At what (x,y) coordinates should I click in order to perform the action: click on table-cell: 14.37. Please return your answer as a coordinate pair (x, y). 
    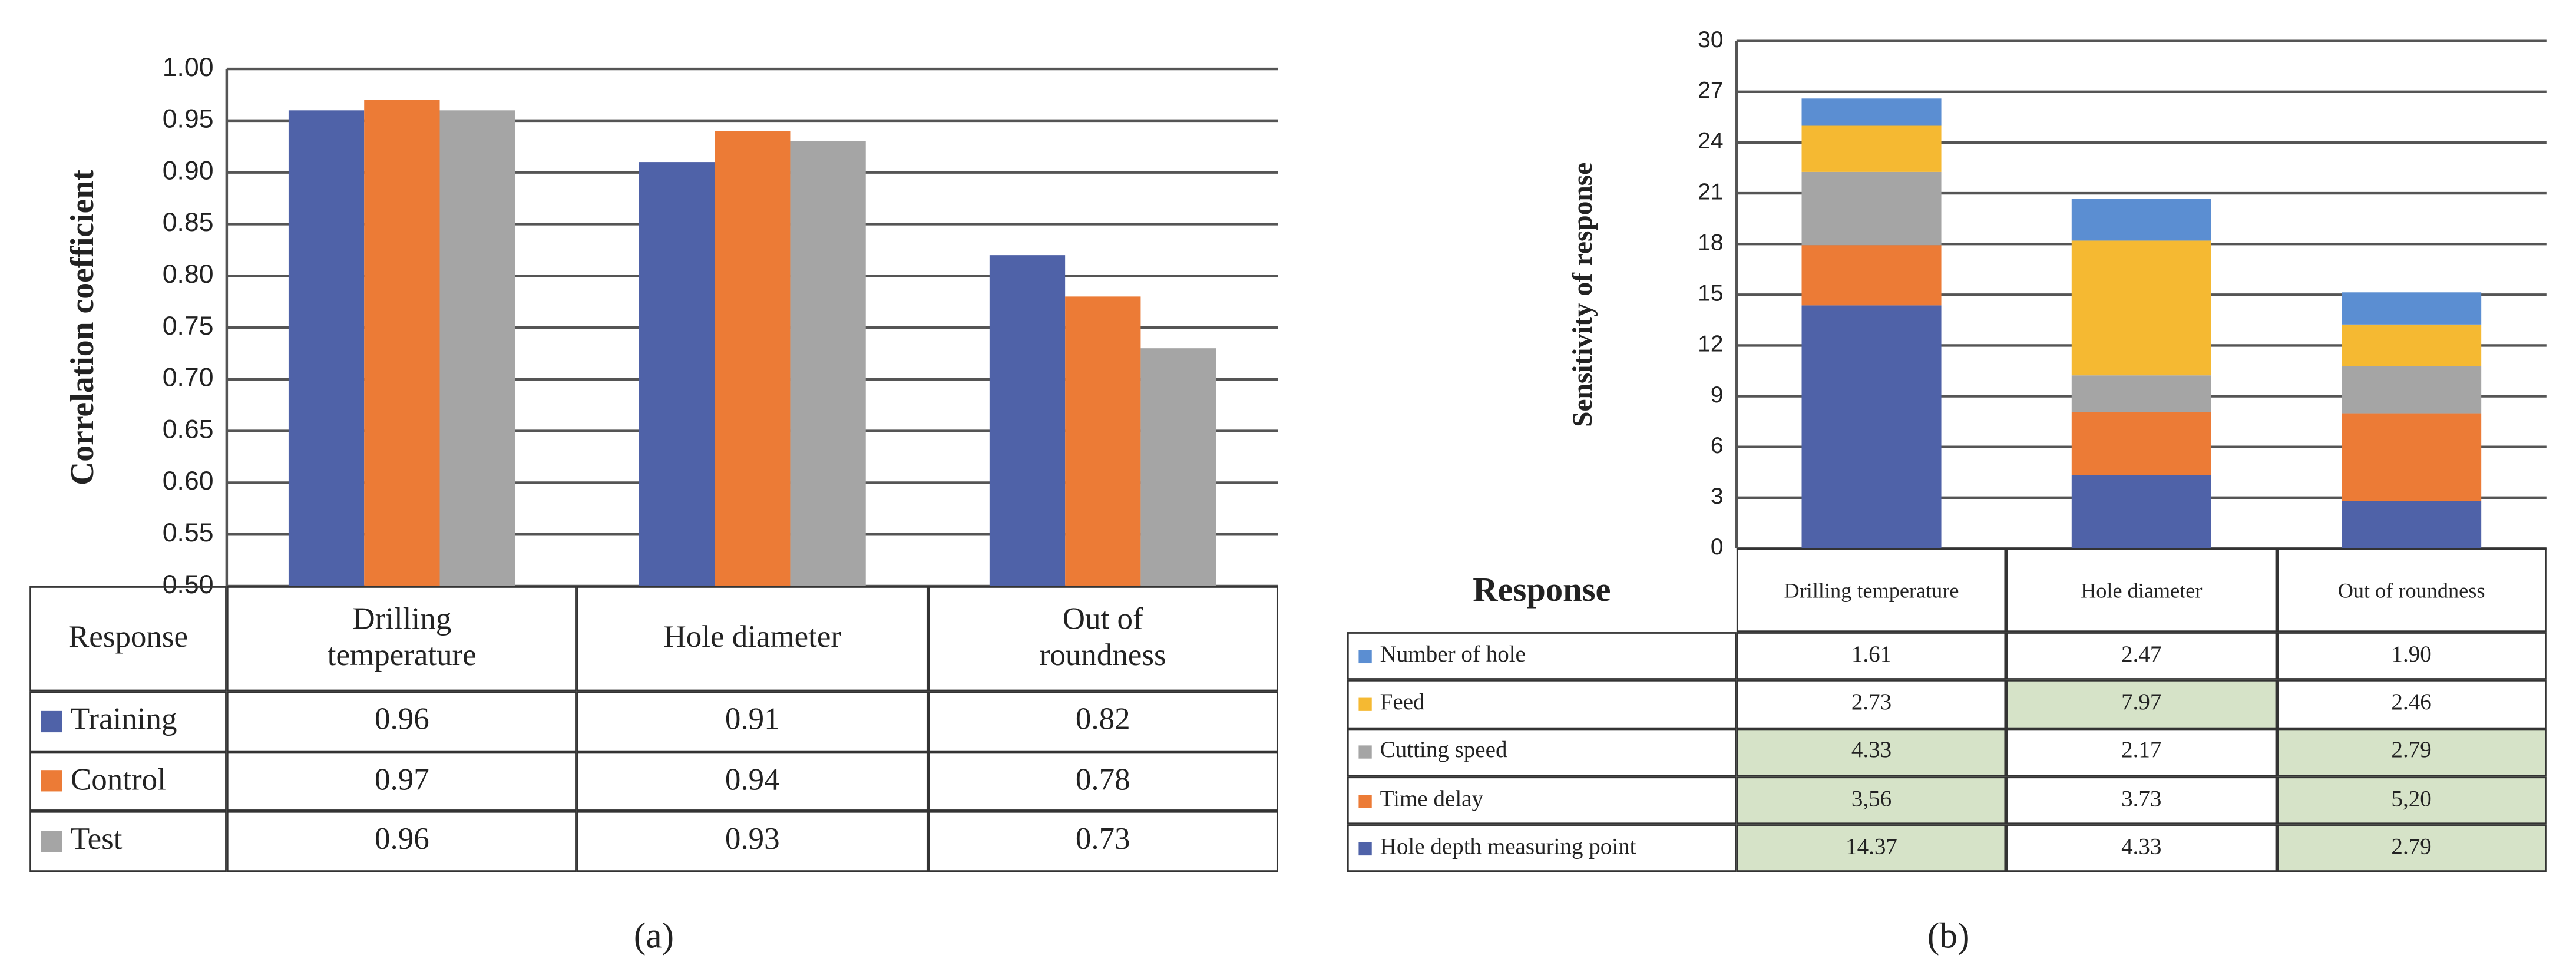
    Looking at the image, I should click on (1871, 848).